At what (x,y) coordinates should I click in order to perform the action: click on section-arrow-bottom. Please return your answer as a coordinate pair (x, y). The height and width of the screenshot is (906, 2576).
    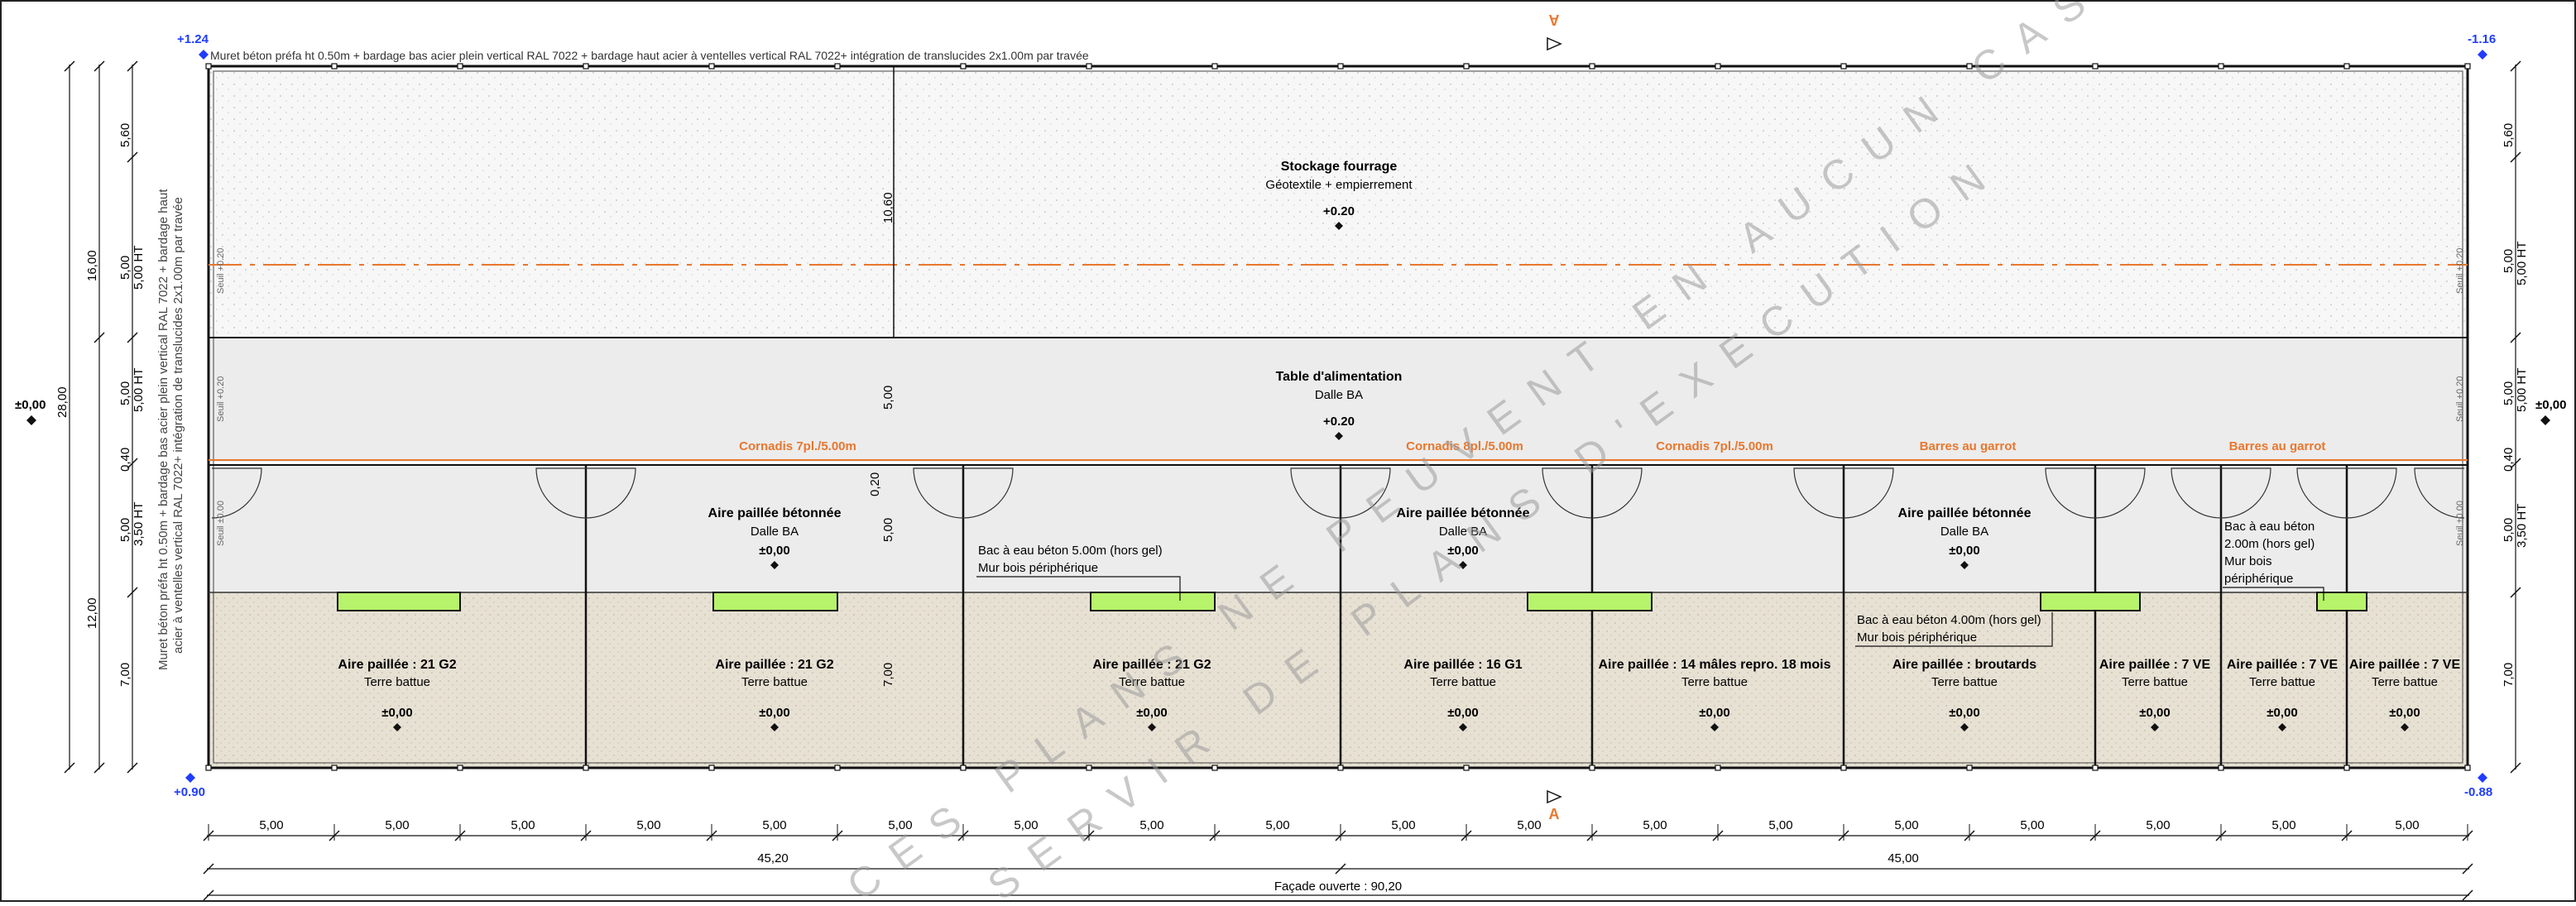
    Looking at the image, I should click on (1555, 797).